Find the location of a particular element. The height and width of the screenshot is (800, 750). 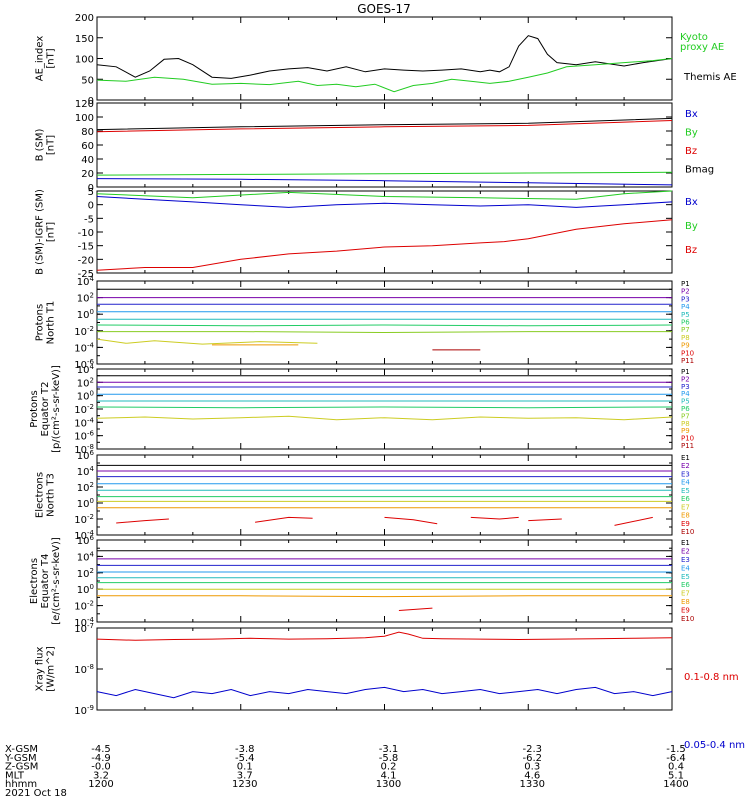

y-axis-label: [e/(cm²-s-sr-keV)] is located at coordinates (56, 581).